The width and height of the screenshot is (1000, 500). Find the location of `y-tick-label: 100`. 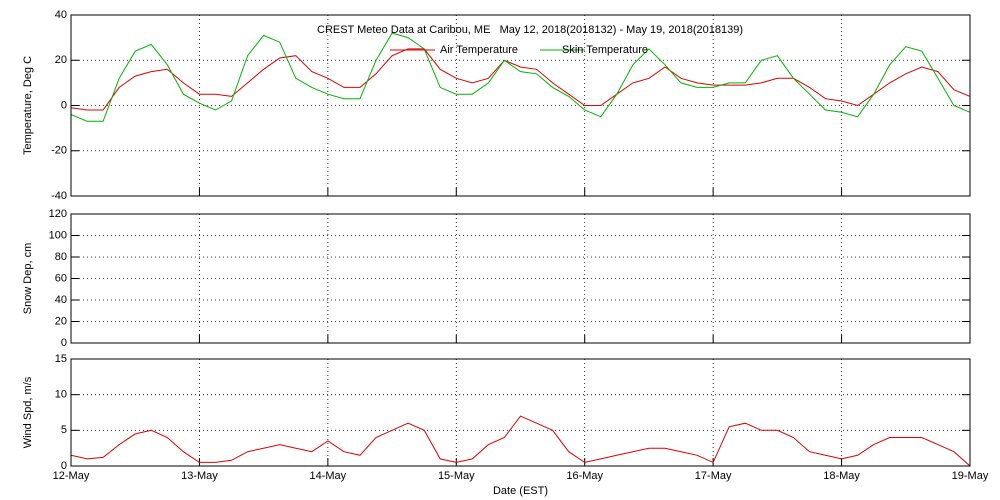

y-tick-label: 100 is located at coordinates (58, 235).